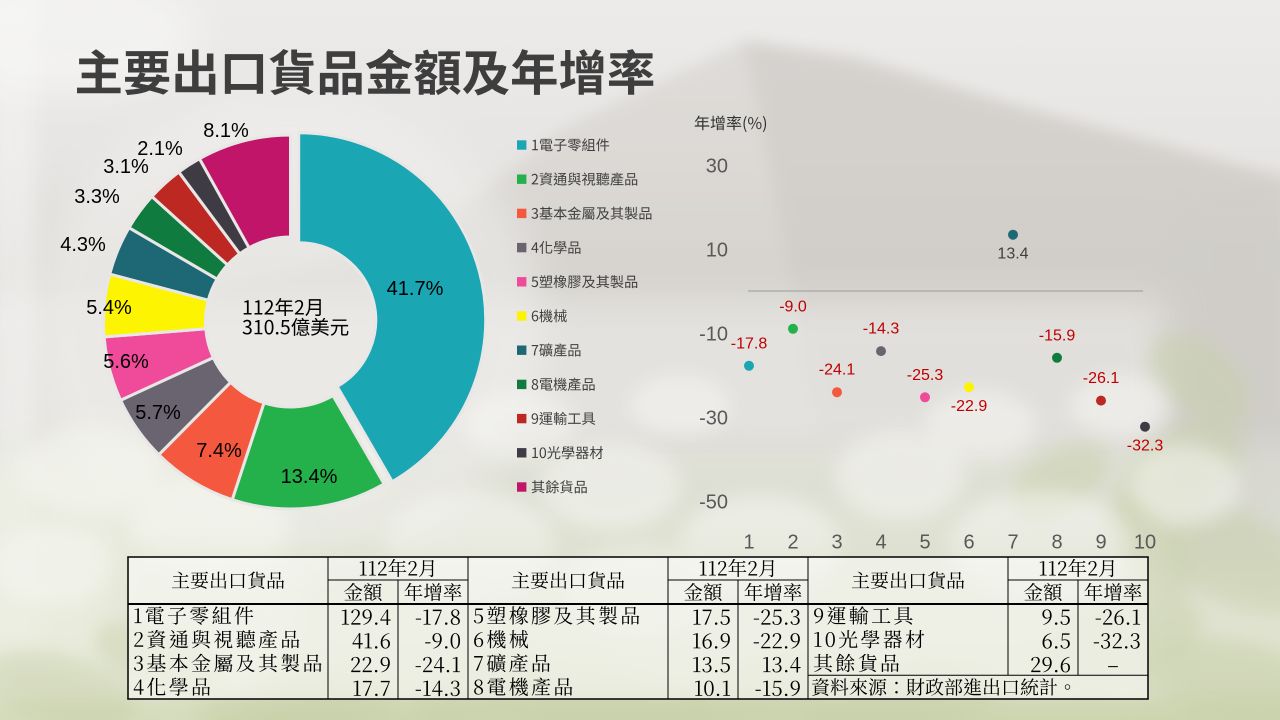 The width and height of the screenshot is (1280, 720). Describe the element at coordinates (837, 370) in the screenshot. I see `svg-text: -24.1` at that location.